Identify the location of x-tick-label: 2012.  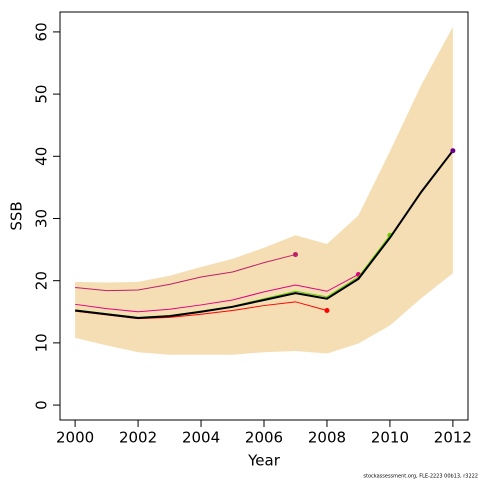
(453, 438).